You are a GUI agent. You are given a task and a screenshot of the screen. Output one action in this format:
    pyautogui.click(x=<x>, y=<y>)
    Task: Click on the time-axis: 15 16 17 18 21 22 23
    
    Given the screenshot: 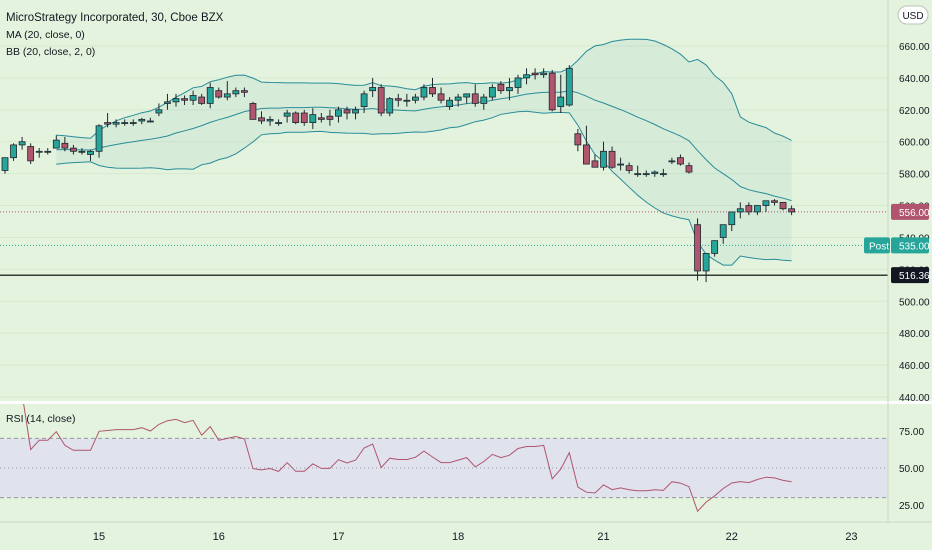 What is the action you would take?
    pyautogui.click(x=475, y=537)
    